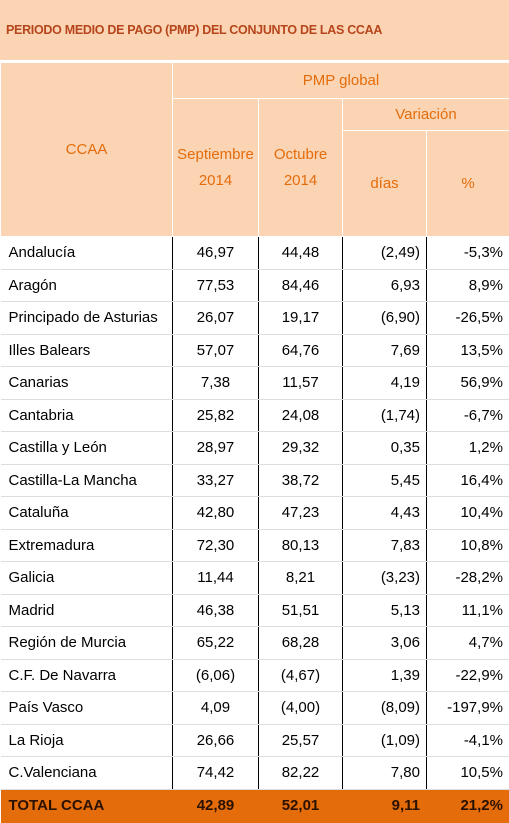  Describe the element at coordinates (385, 184) in the screenshot. I see `header-days: días` at that location.